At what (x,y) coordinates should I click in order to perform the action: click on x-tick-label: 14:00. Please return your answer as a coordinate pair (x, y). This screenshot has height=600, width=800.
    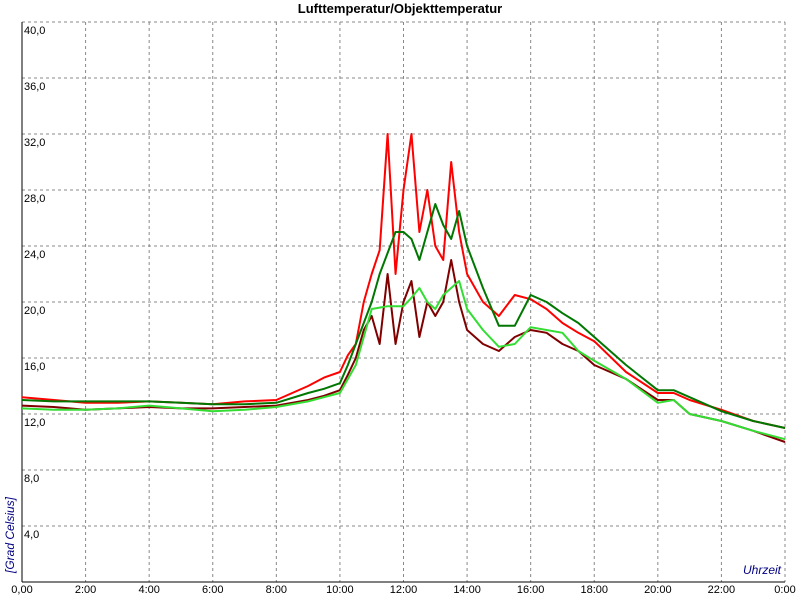
    Looking at the image, I should click on (467, 590).